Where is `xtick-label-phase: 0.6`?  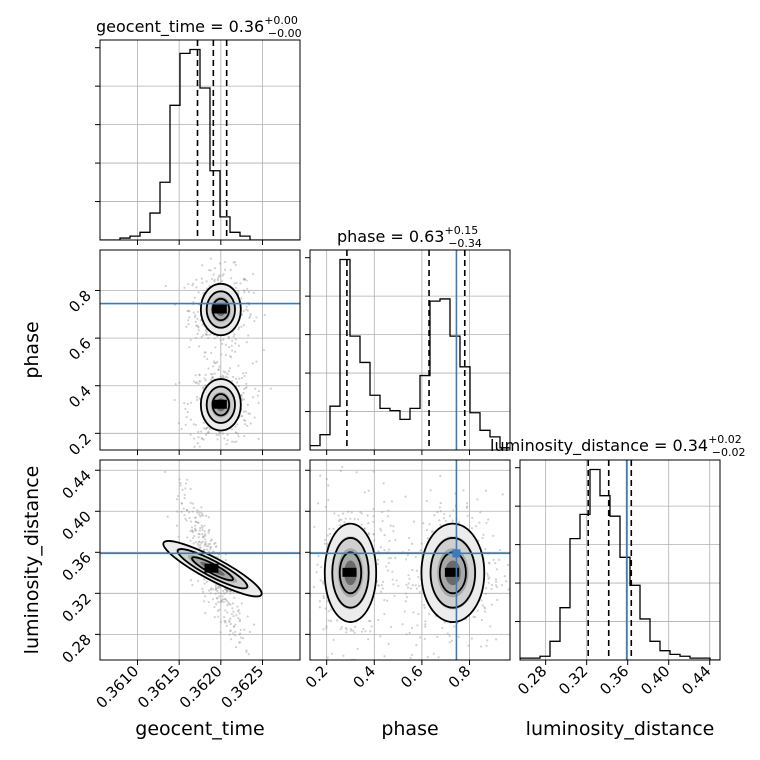
xtick-label-phase: 0.6 is located at coordinates (412, 677).